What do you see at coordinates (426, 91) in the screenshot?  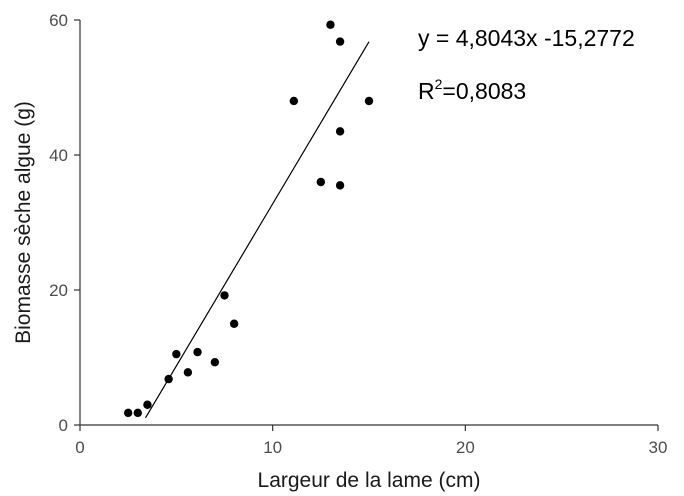 I see `r-squared-prefix: R` at bounding box center [426, 91].